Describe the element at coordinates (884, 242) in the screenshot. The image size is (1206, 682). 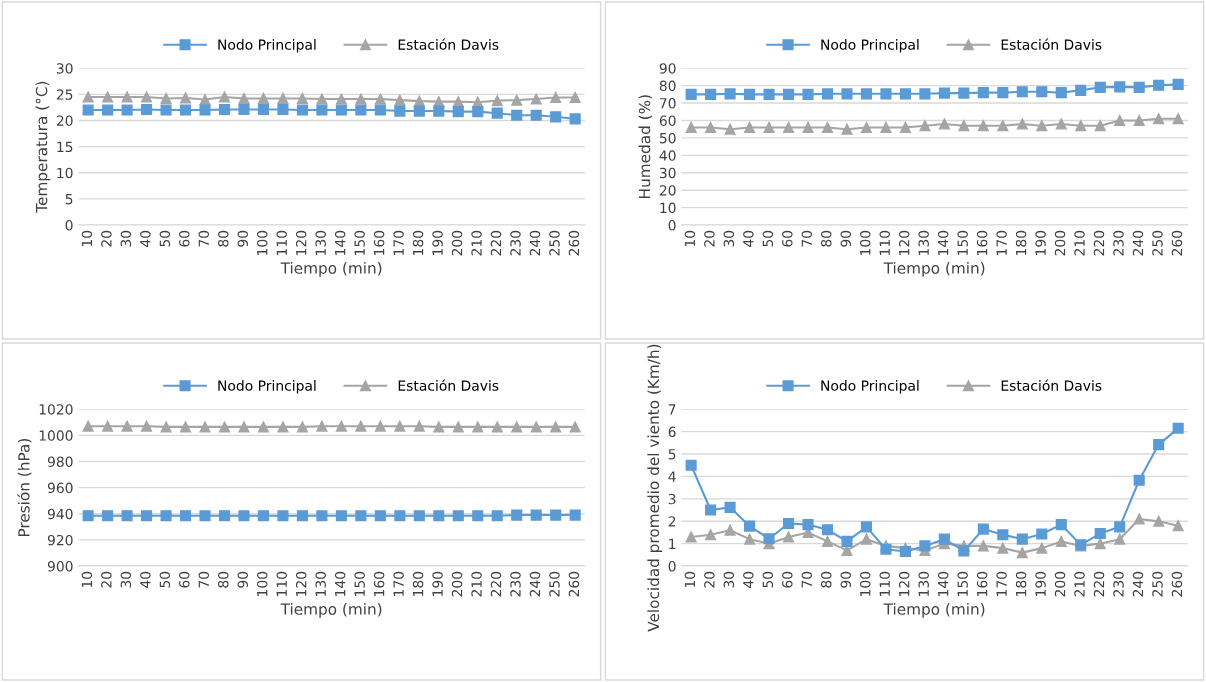
I see `x-tick-label: 110` at that location.